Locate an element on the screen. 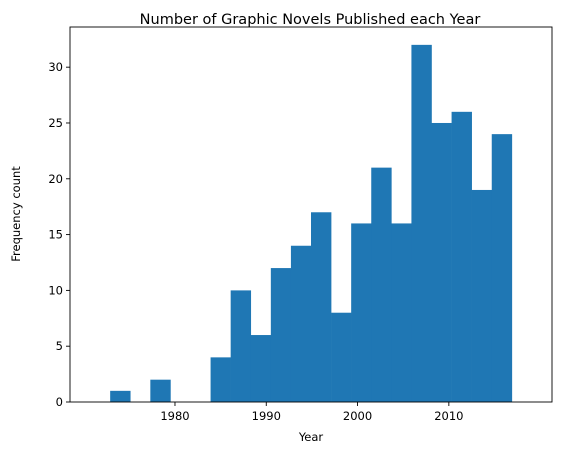  y-axis-label: Frequency count is located at coordinates (16, 214).